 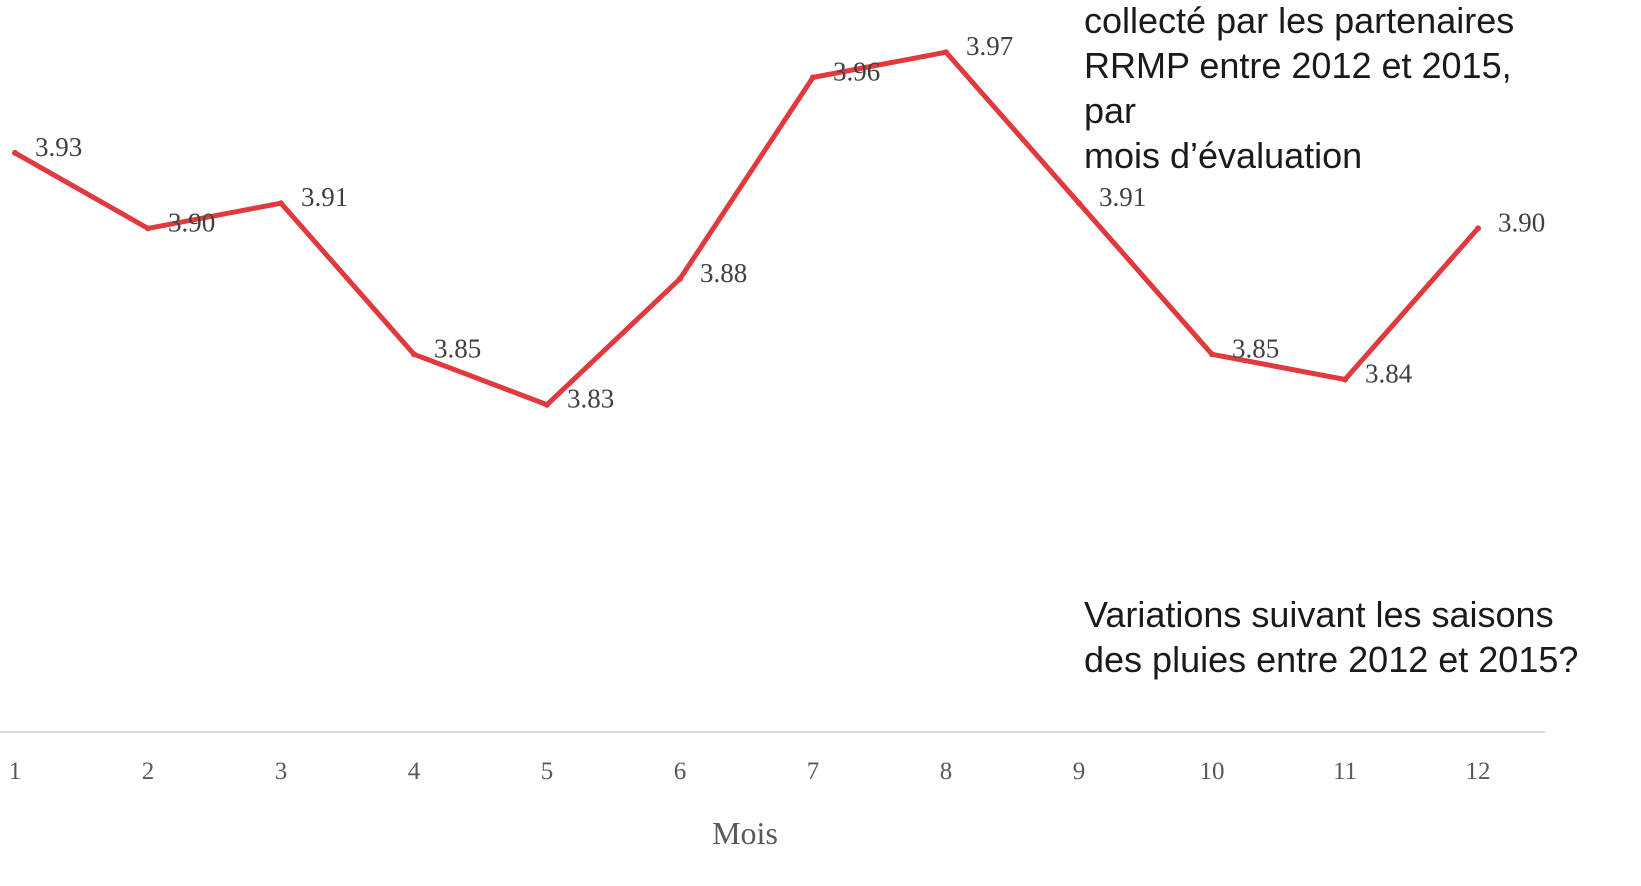 I want to click on x-tick-label: 5, so click(x=547, y=771).